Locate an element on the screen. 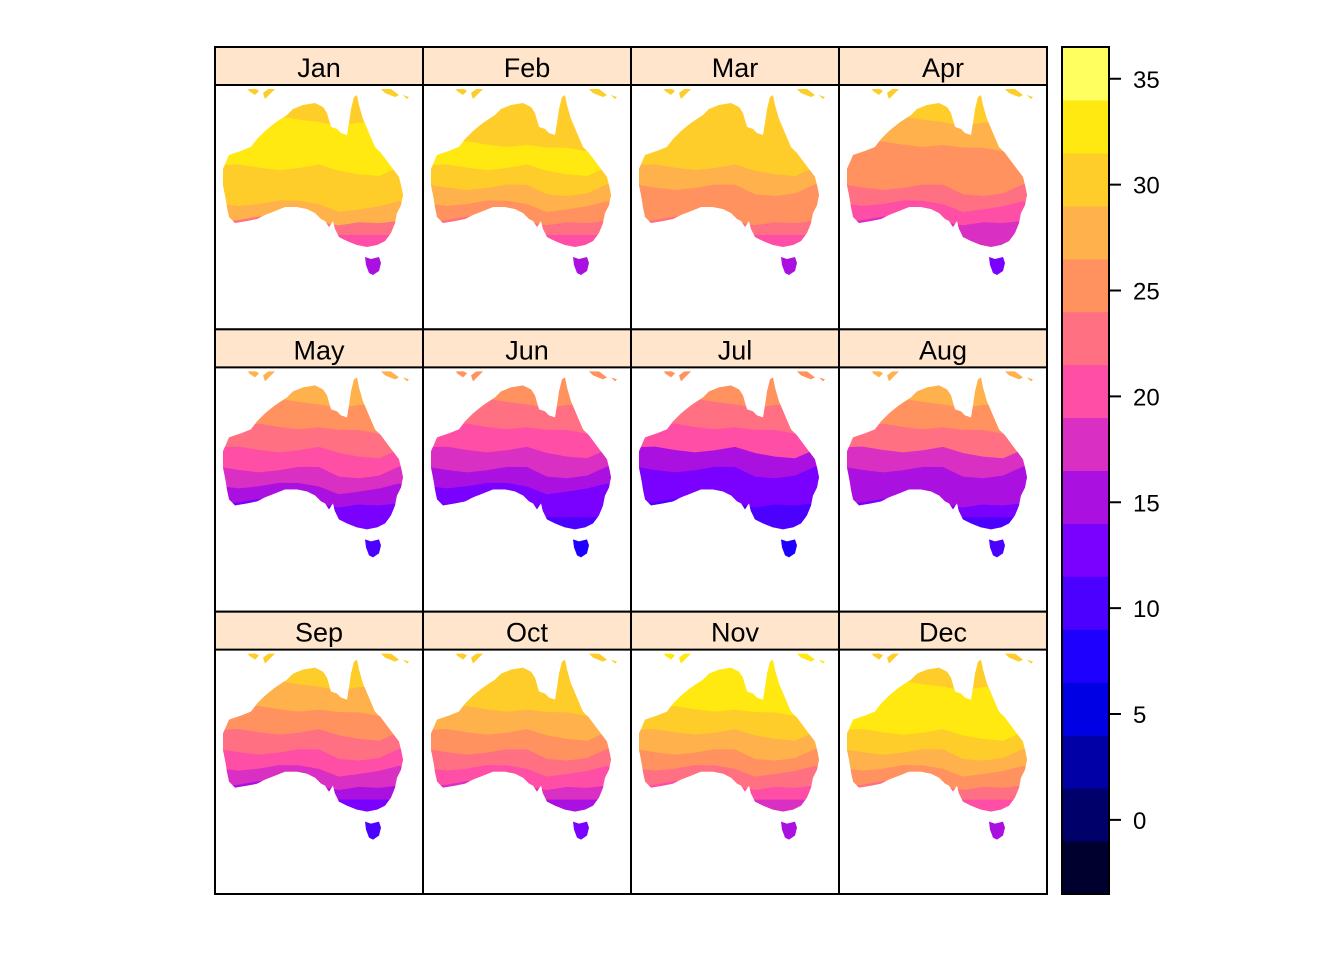 This screenshot has width=1344, height=960. panel-border is located at coordinates (943, 753).